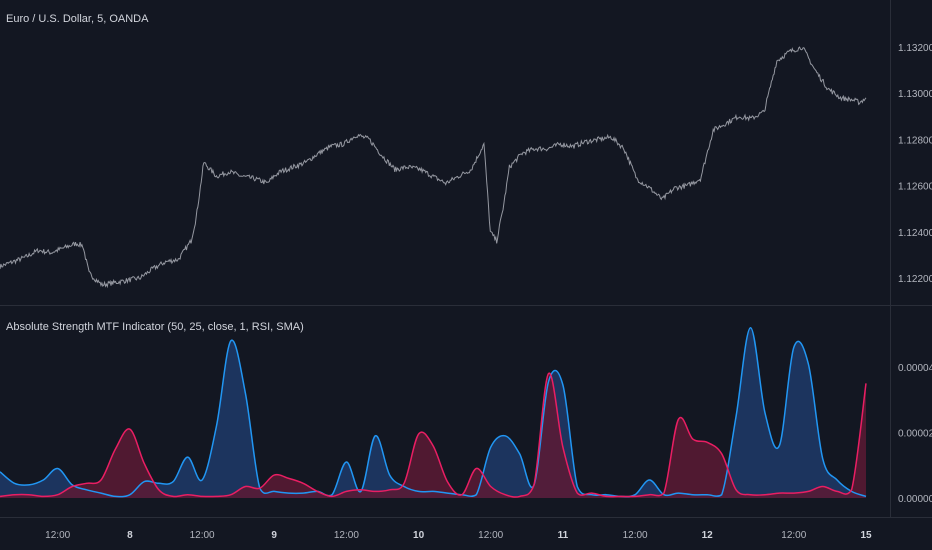 Image resolution: width=932 pixels, height=550 pixels. I want to click on time-tick-label: 11, so click(563, 535).